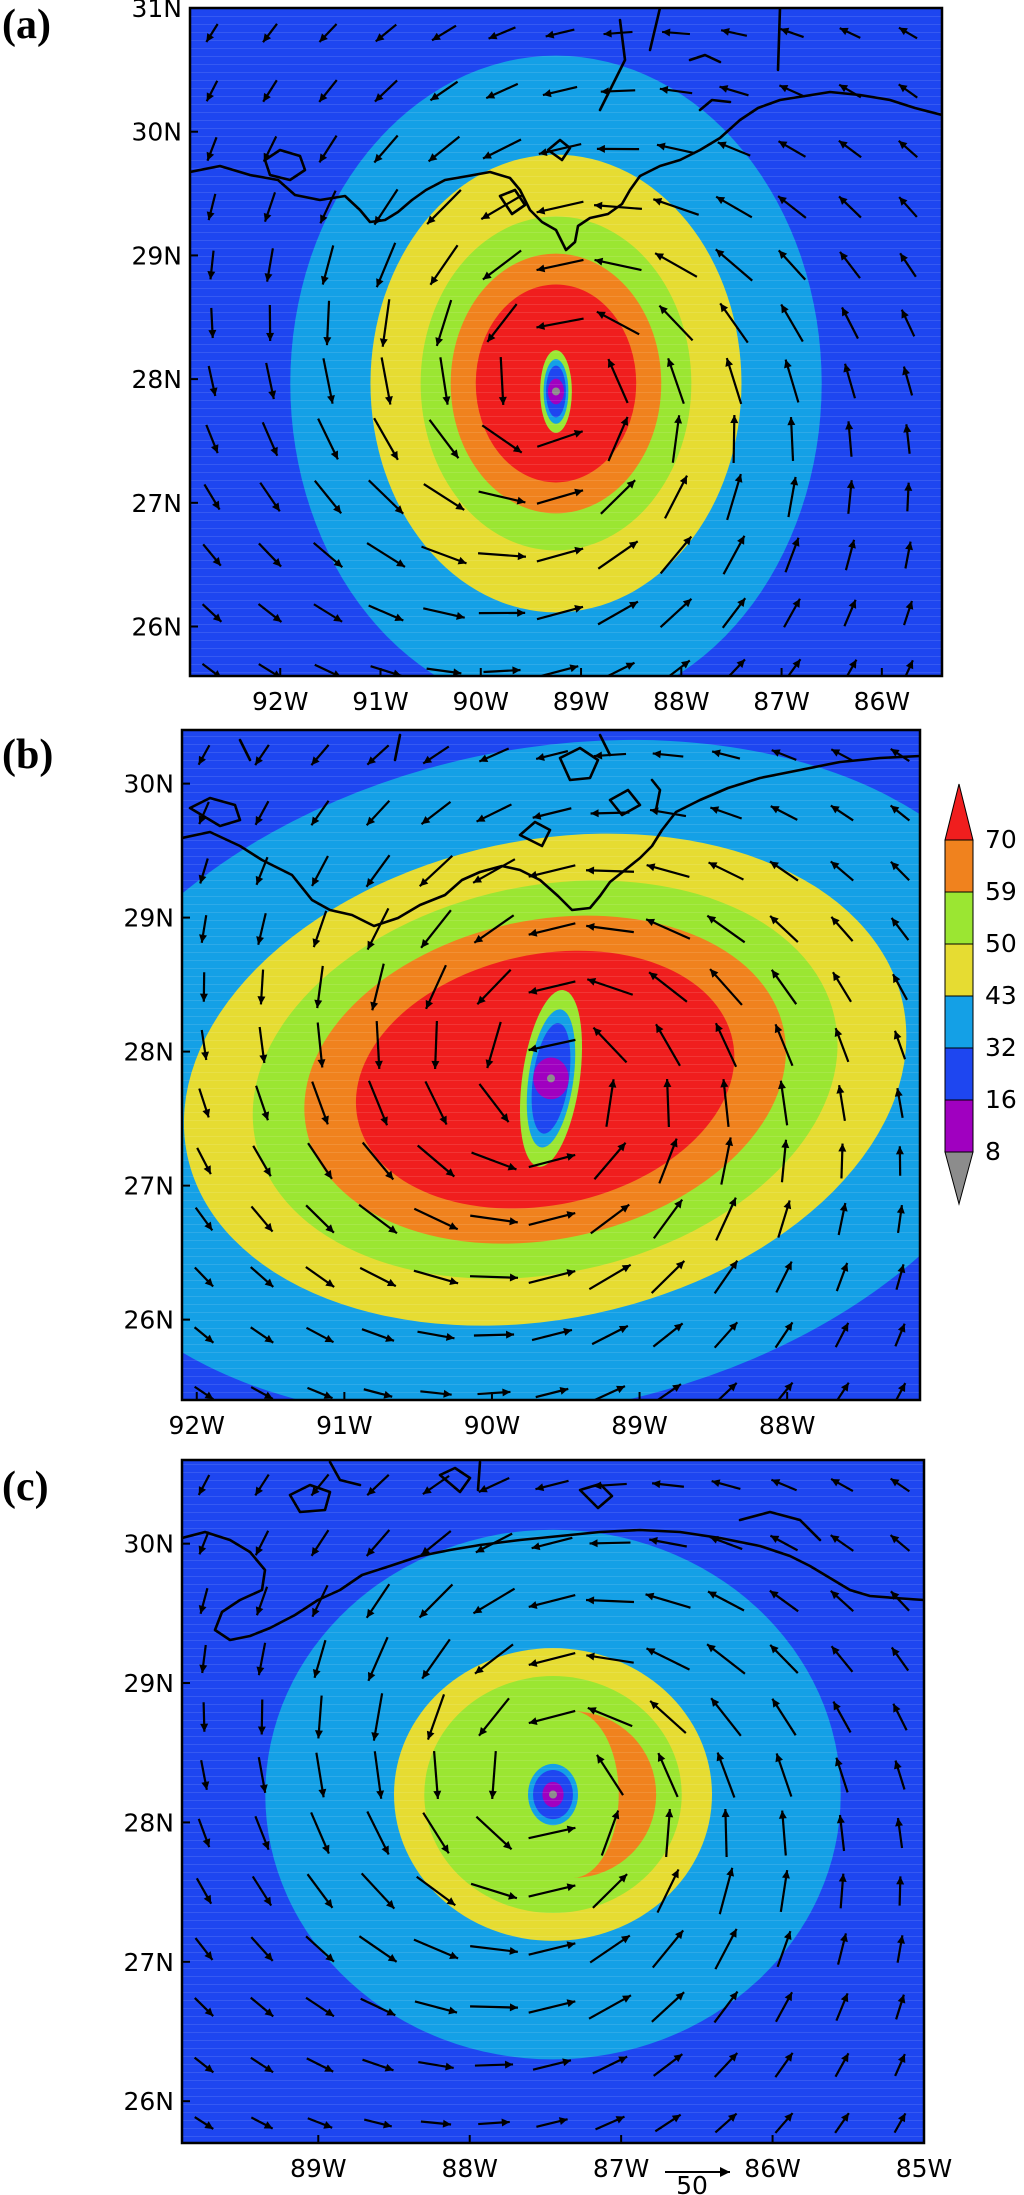 The height and width of the screenshot is (2195, 1024). Describe the element at coordinates (621, 2168) in the screenshot. I see `x-tick-label: 87W` at that location.